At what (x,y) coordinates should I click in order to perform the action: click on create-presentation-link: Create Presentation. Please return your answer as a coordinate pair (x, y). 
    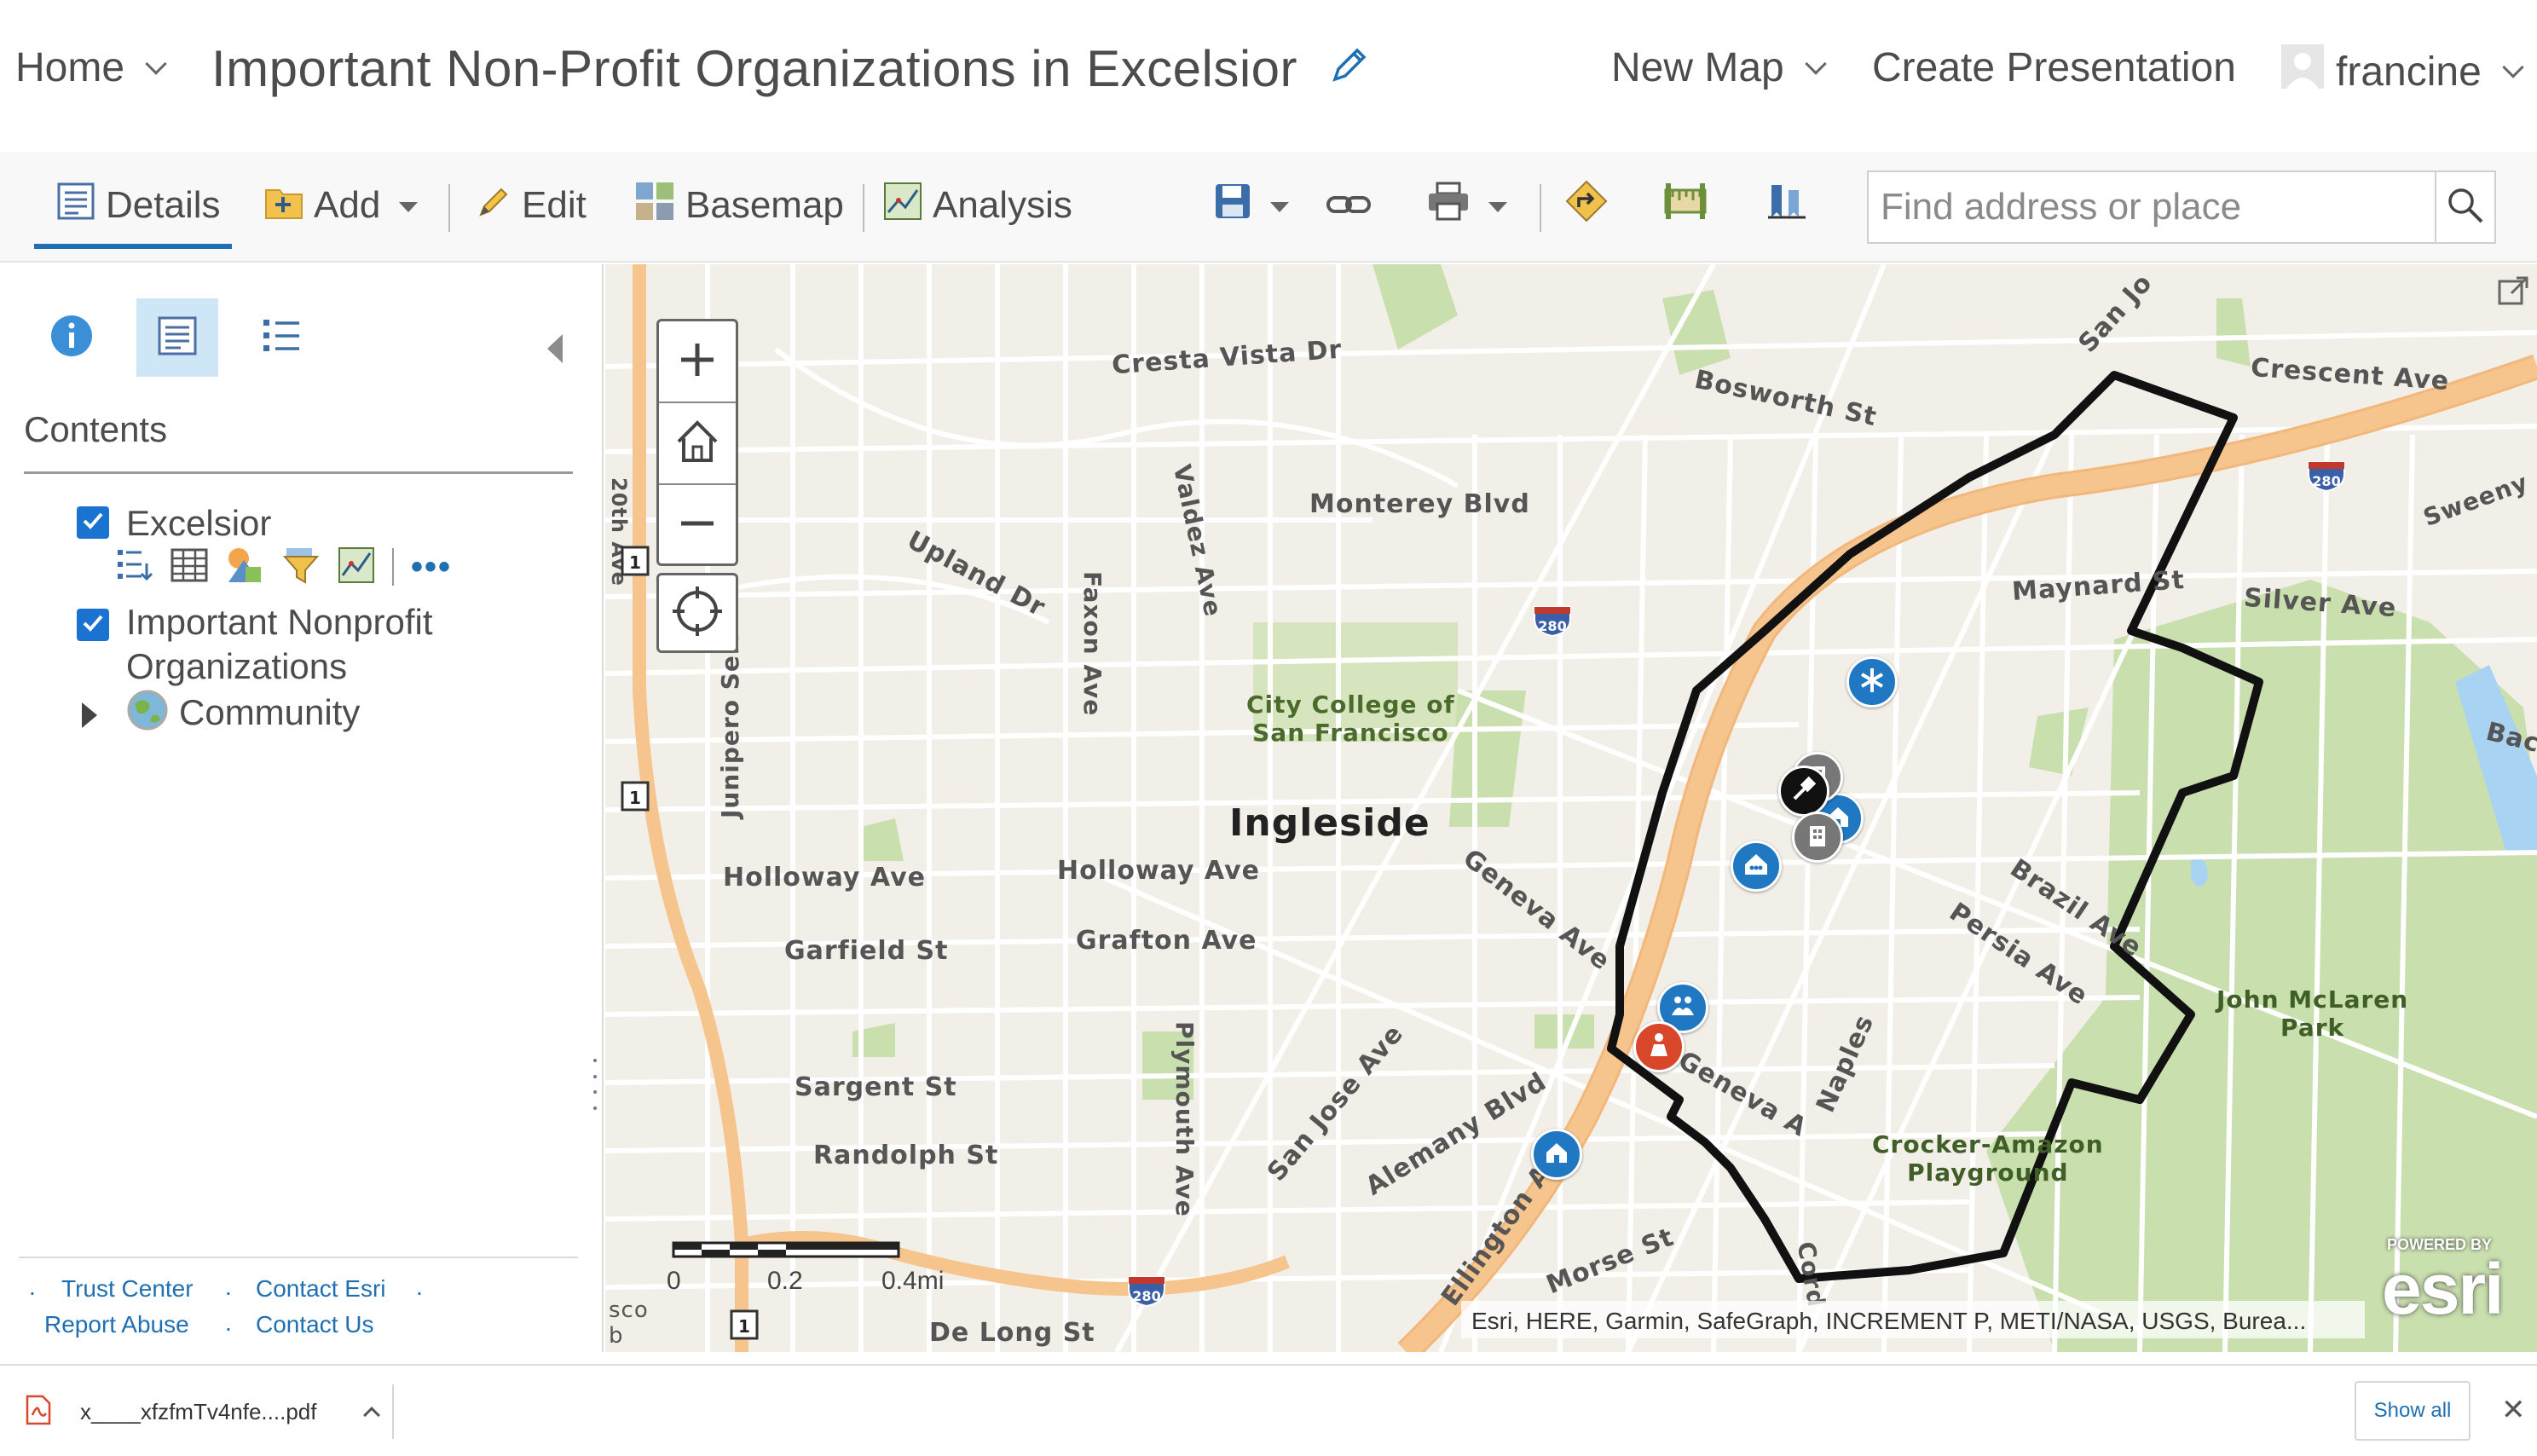
    Looking at the image, I should click on (2054, 67).